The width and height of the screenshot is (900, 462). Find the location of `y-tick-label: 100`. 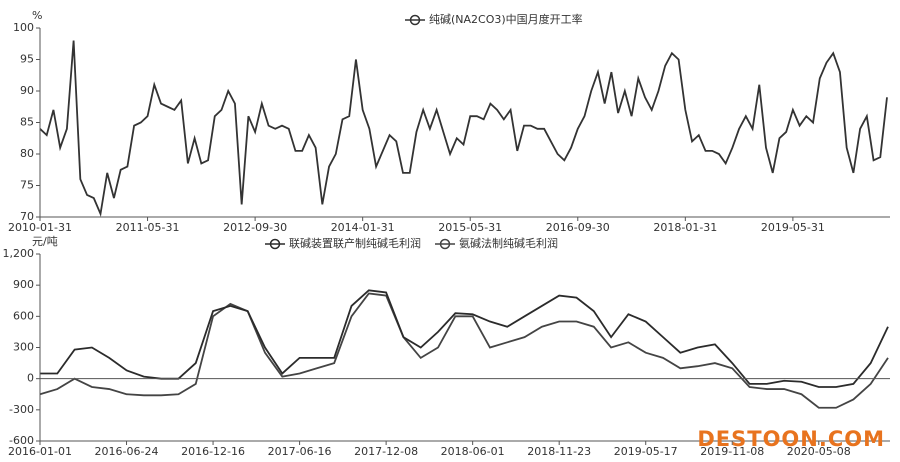

y-tick-label: 100 is located at coordinates (23, 27).